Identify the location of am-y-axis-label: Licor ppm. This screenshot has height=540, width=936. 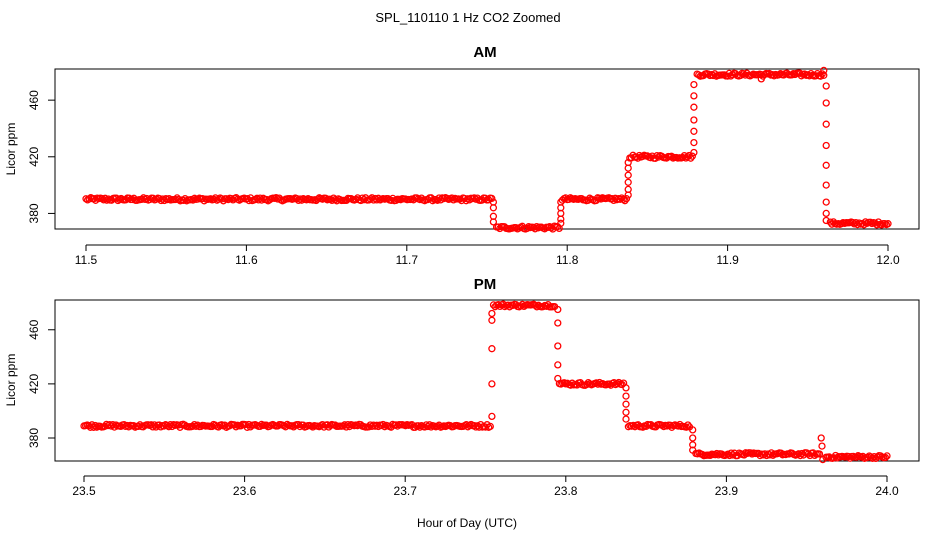
(11, 149).